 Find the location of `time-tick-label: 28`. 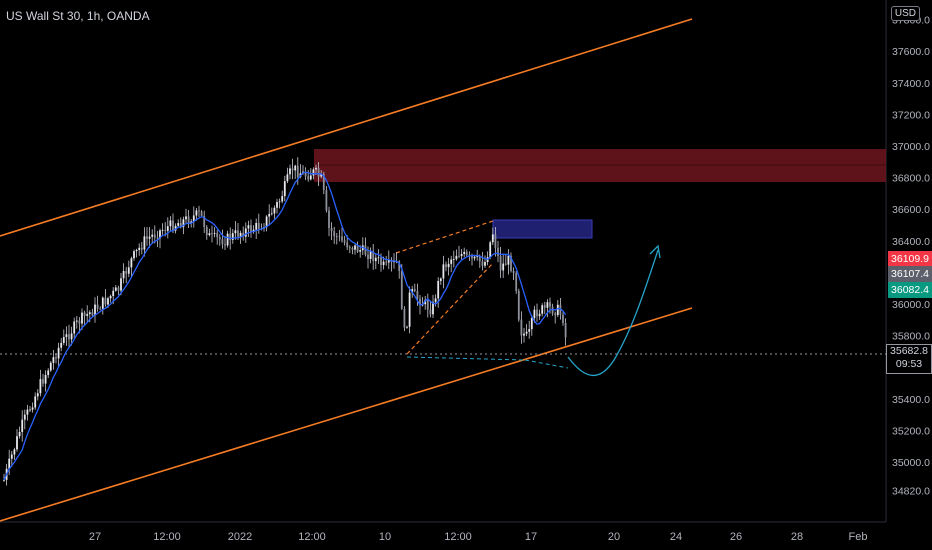

time-tick-label: 28 is located at coordinates (797, 537).